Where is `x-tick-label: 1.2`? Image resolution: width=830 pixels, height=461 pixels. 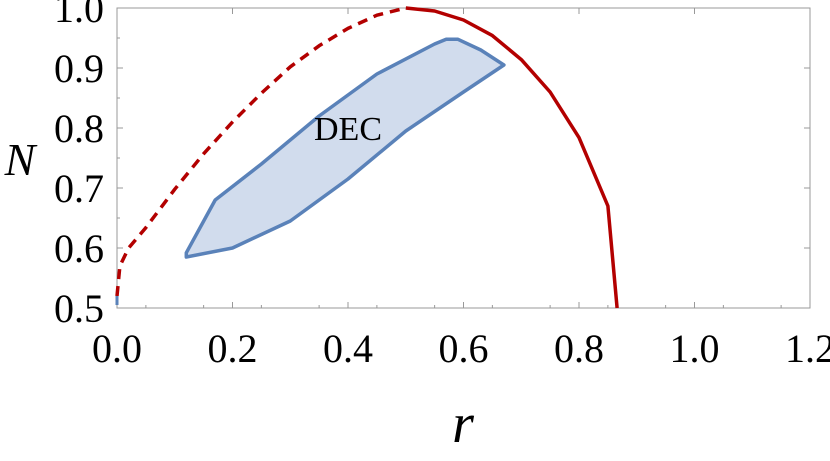 x-tick-label: 1.2 is located at coordinates (807, 348).